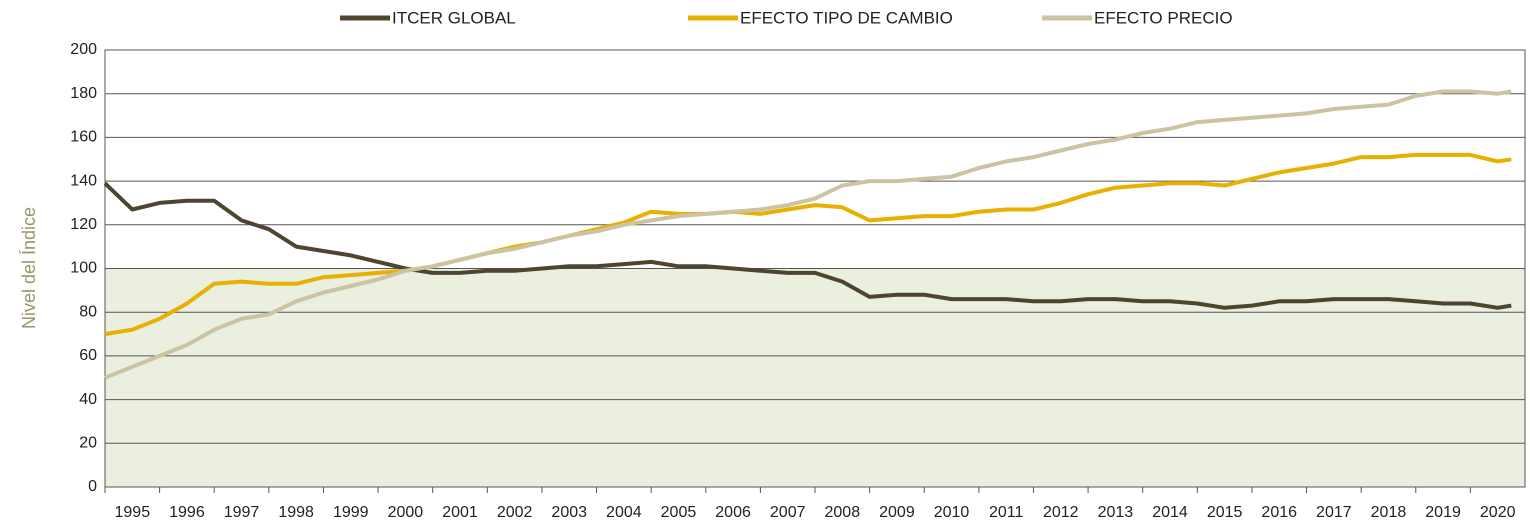 This screenshot has height=529, width=1530. What do you see at coordinates (679, 512) in the screenshot?
I see `x-tick-label: 2005` at bounding box center [679, 512].